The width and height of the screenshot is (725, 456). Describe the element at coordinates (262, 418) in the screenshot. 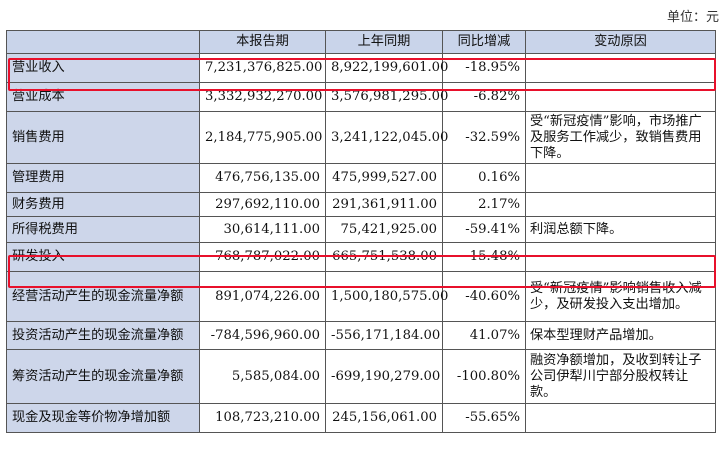

I see `row-current: 108,723,210.00` at that location.